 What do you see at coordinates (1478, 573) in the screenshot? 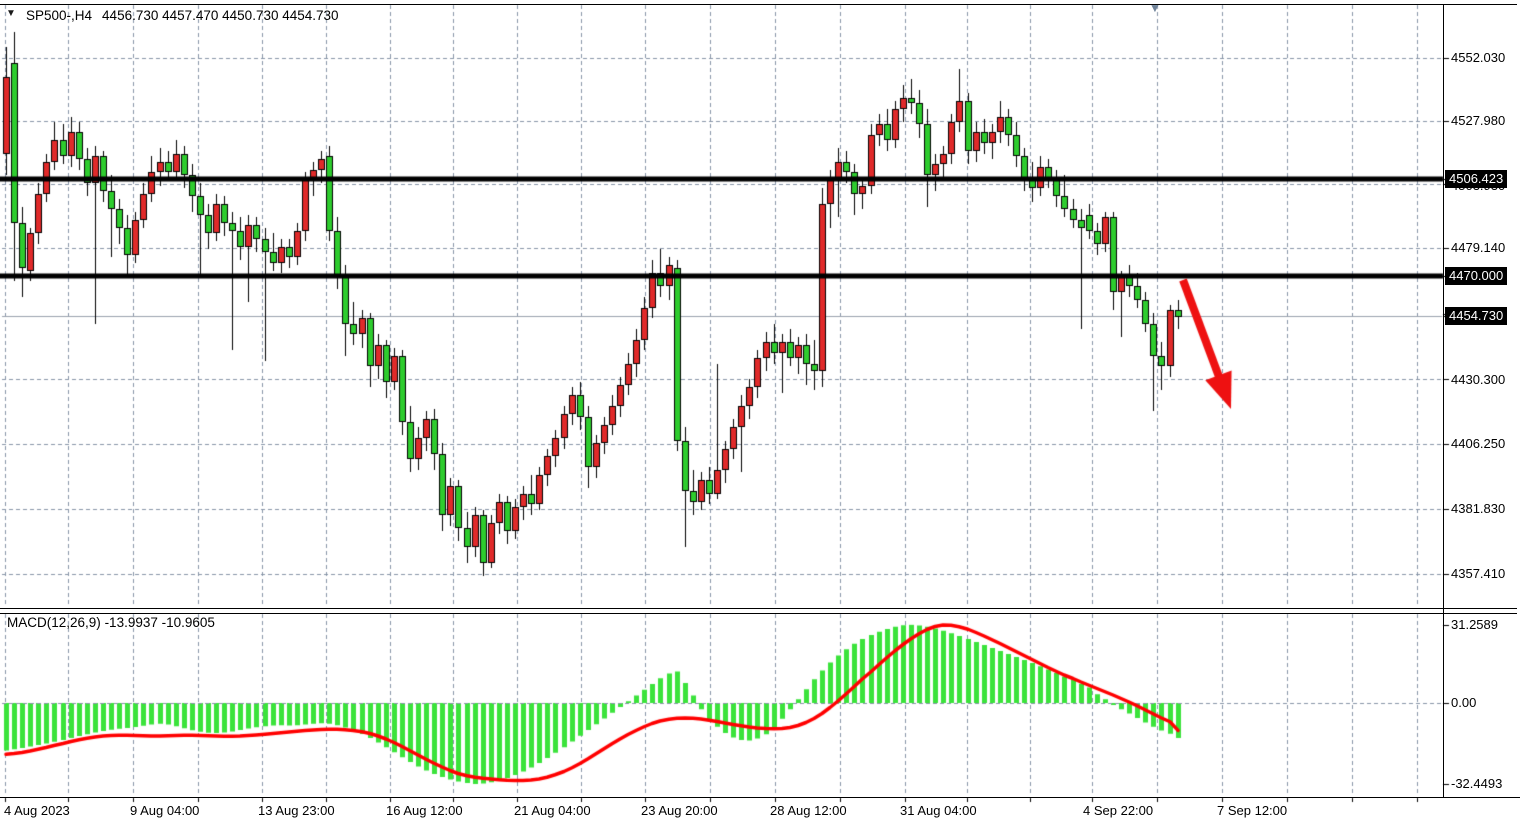
I see `price-axis-label: 4357.410` at bounding box center [1478, 573].